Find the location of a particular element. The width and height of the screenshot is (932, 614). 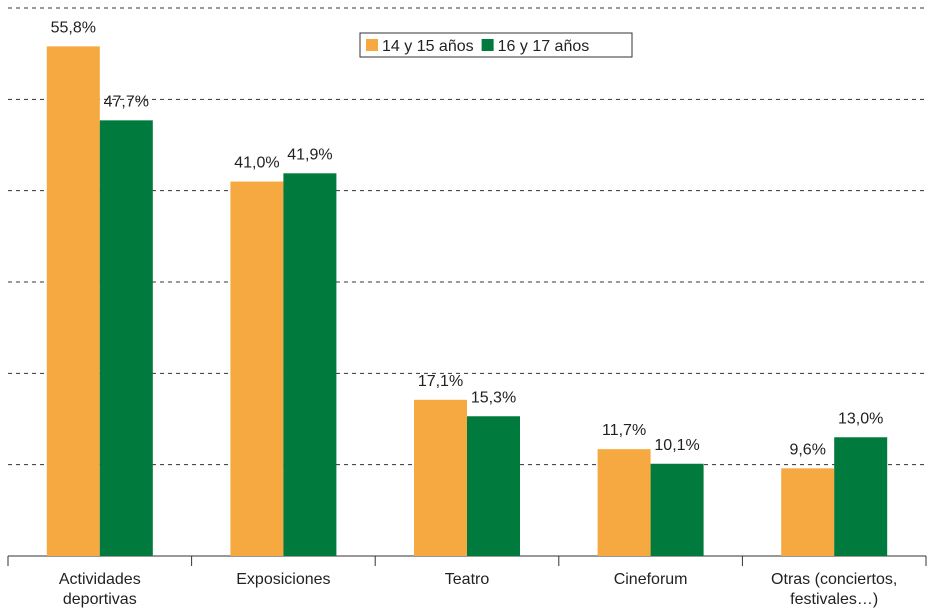

data-label: 11,7% is located at coordinates (624, 430).